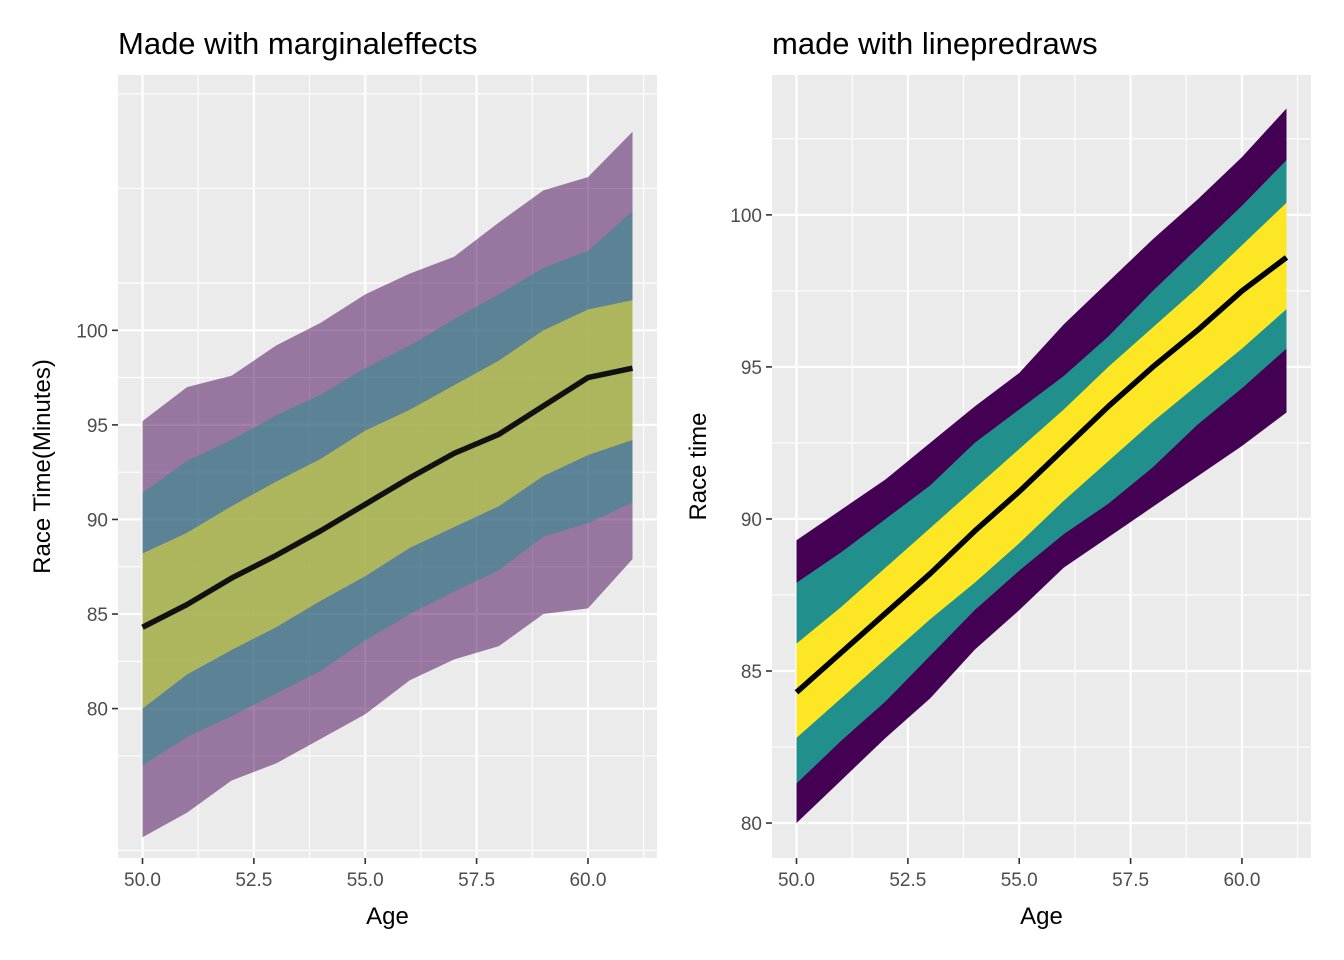 This screenshot has width=1344, height=960. I want to click on y-axis-label: Race time, so click(698, 466).